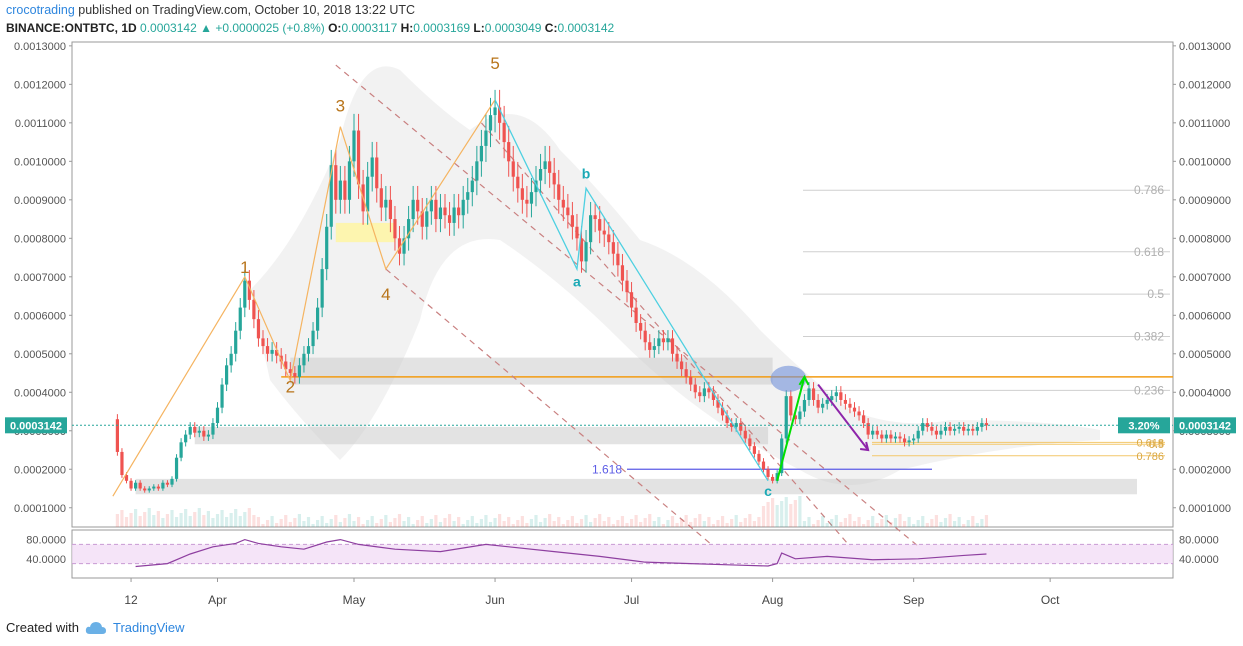 The height and width of the screenshot is (646, 1243). What do you see at coordinates (135, 627) in the screenshot?
I see `tradingview-link: TradingView` at bounding box center [135, 627].